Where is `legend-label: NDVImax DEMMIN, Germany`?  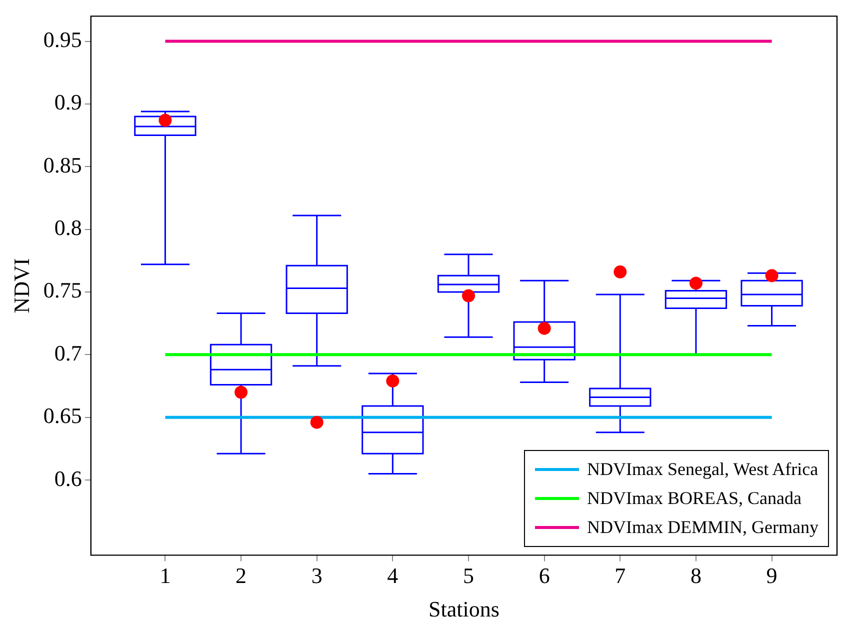 legend-label: NDVImax DEMMIN, Germany is located at coordinates (702, 527).